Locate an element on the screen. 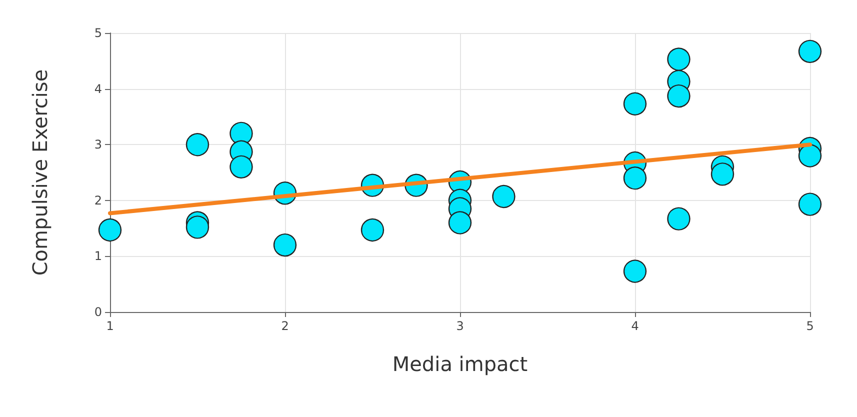  y-tick-label: 0 is located at coordinates (98, 312).